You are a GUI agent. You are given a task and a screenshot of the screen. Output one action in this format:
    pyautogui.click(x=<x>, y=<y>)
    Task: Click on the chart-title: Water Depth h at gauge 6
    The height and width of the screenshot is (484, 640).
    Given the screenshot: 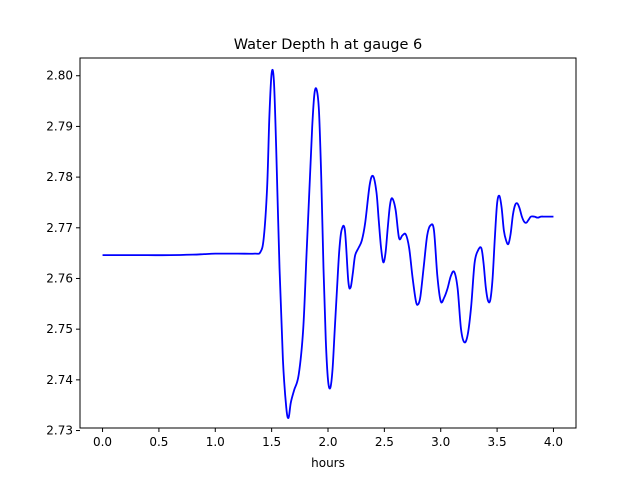 What is the action you would take?
    pyautogui.click(x=328, y=45)
    